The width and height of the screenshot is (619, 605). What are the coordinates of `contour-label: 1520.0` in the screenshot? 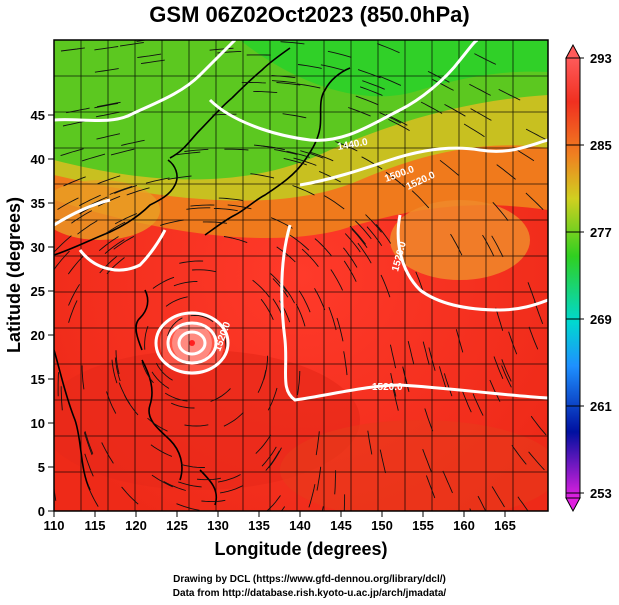 It's located at (387, 387).